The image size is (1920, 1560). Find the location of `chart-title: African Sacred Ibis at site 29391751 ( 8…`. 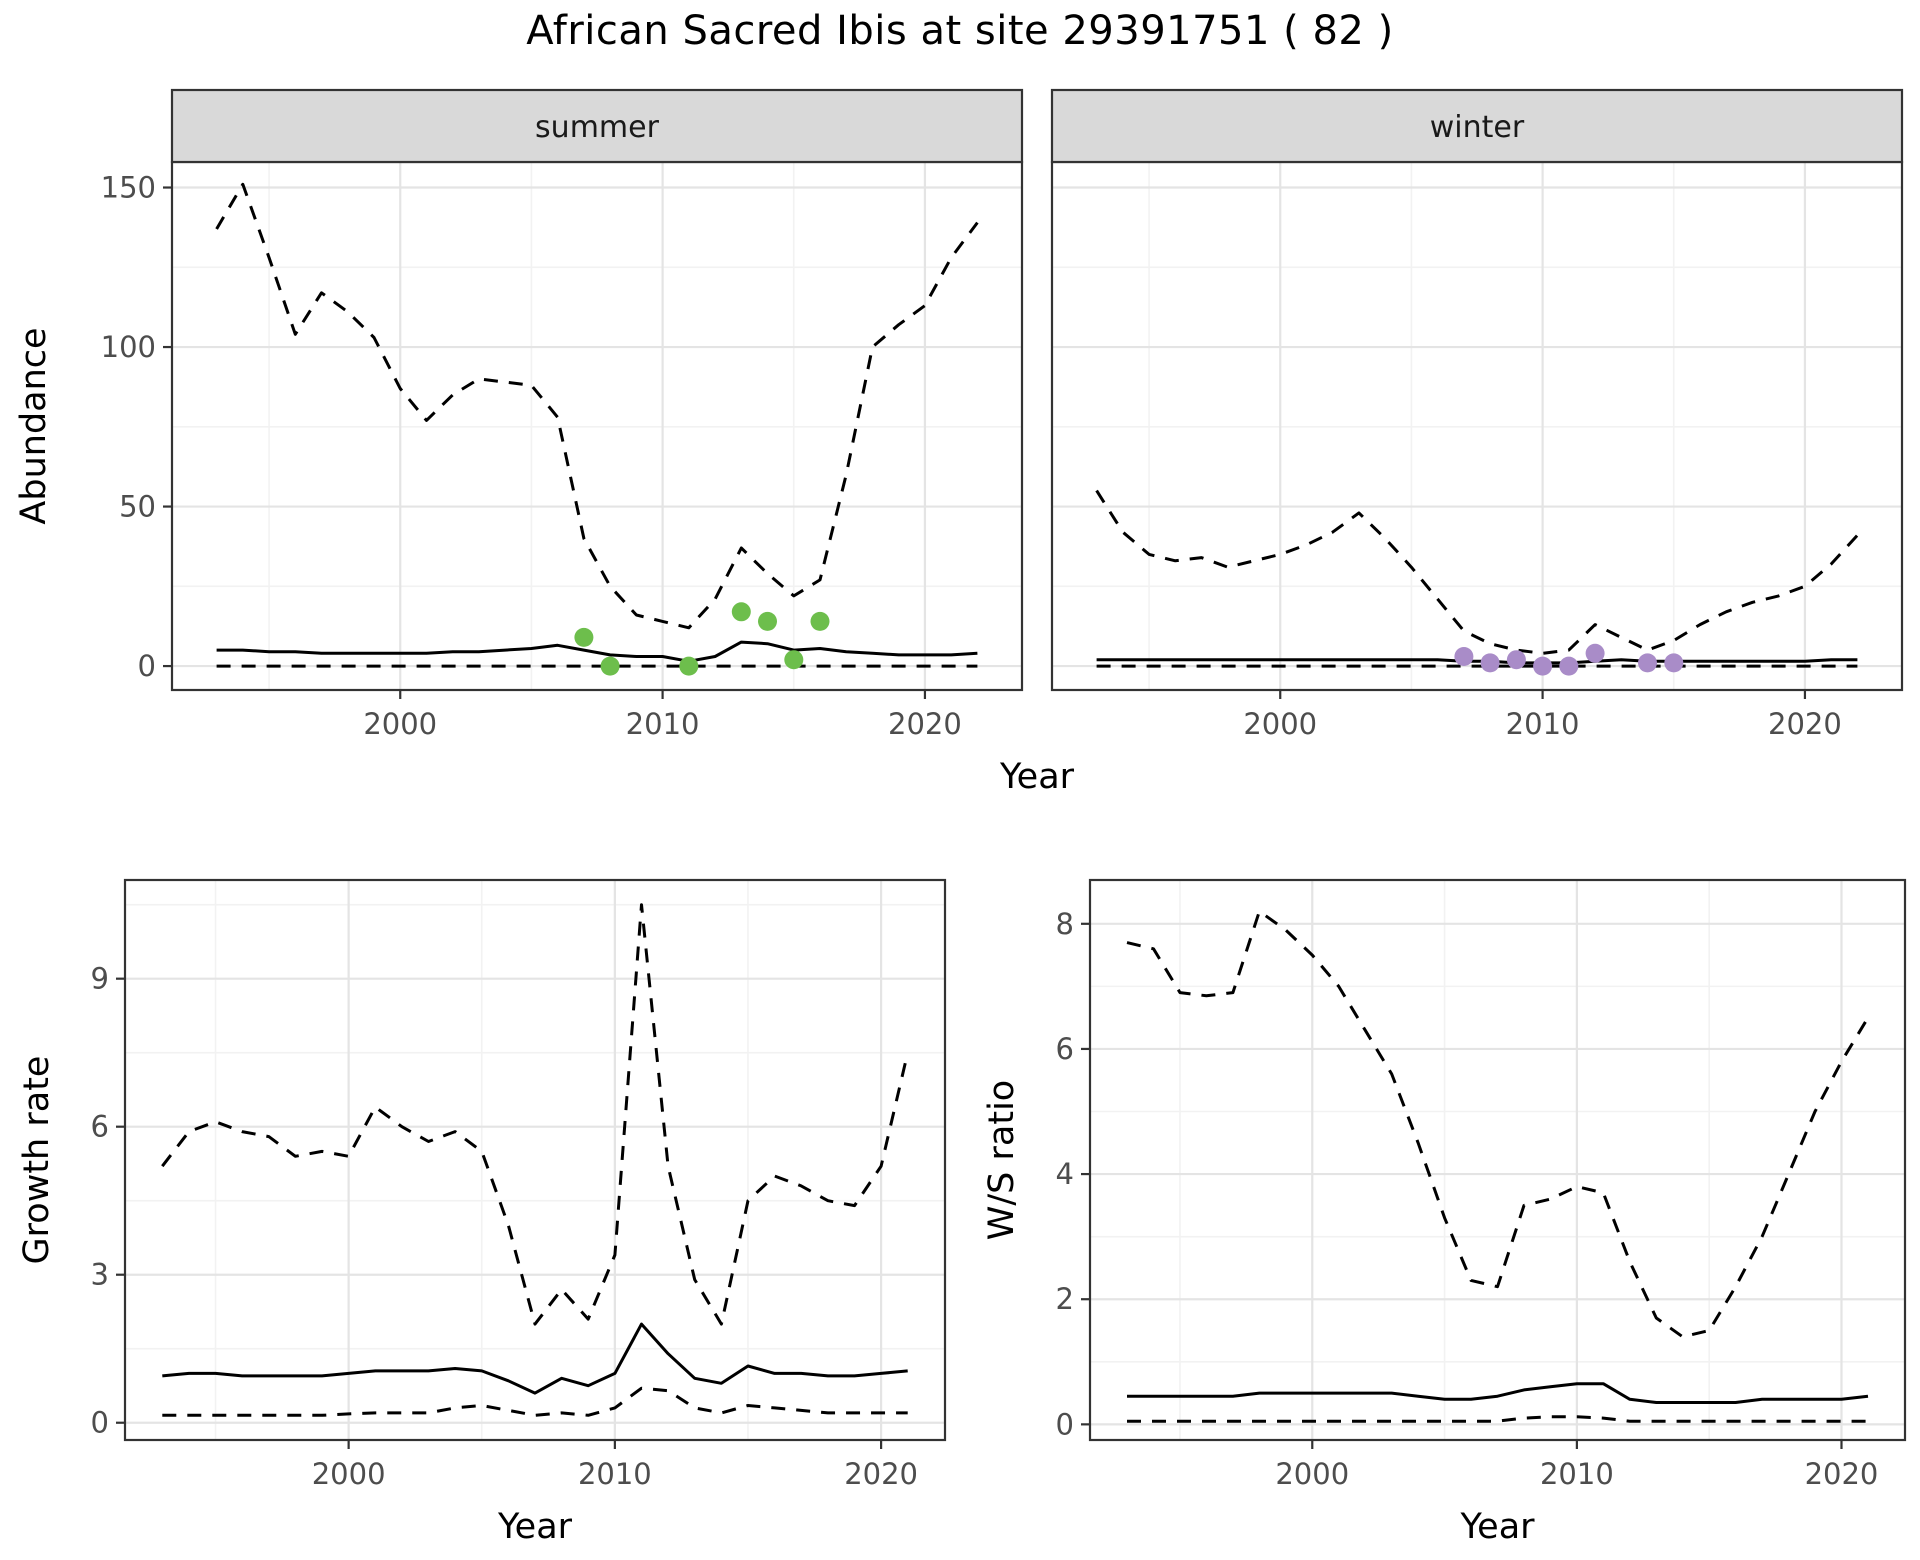

chart-title: African Sacred Ibis at site 29391751 ( 8… is located at coordinates (960, 31).